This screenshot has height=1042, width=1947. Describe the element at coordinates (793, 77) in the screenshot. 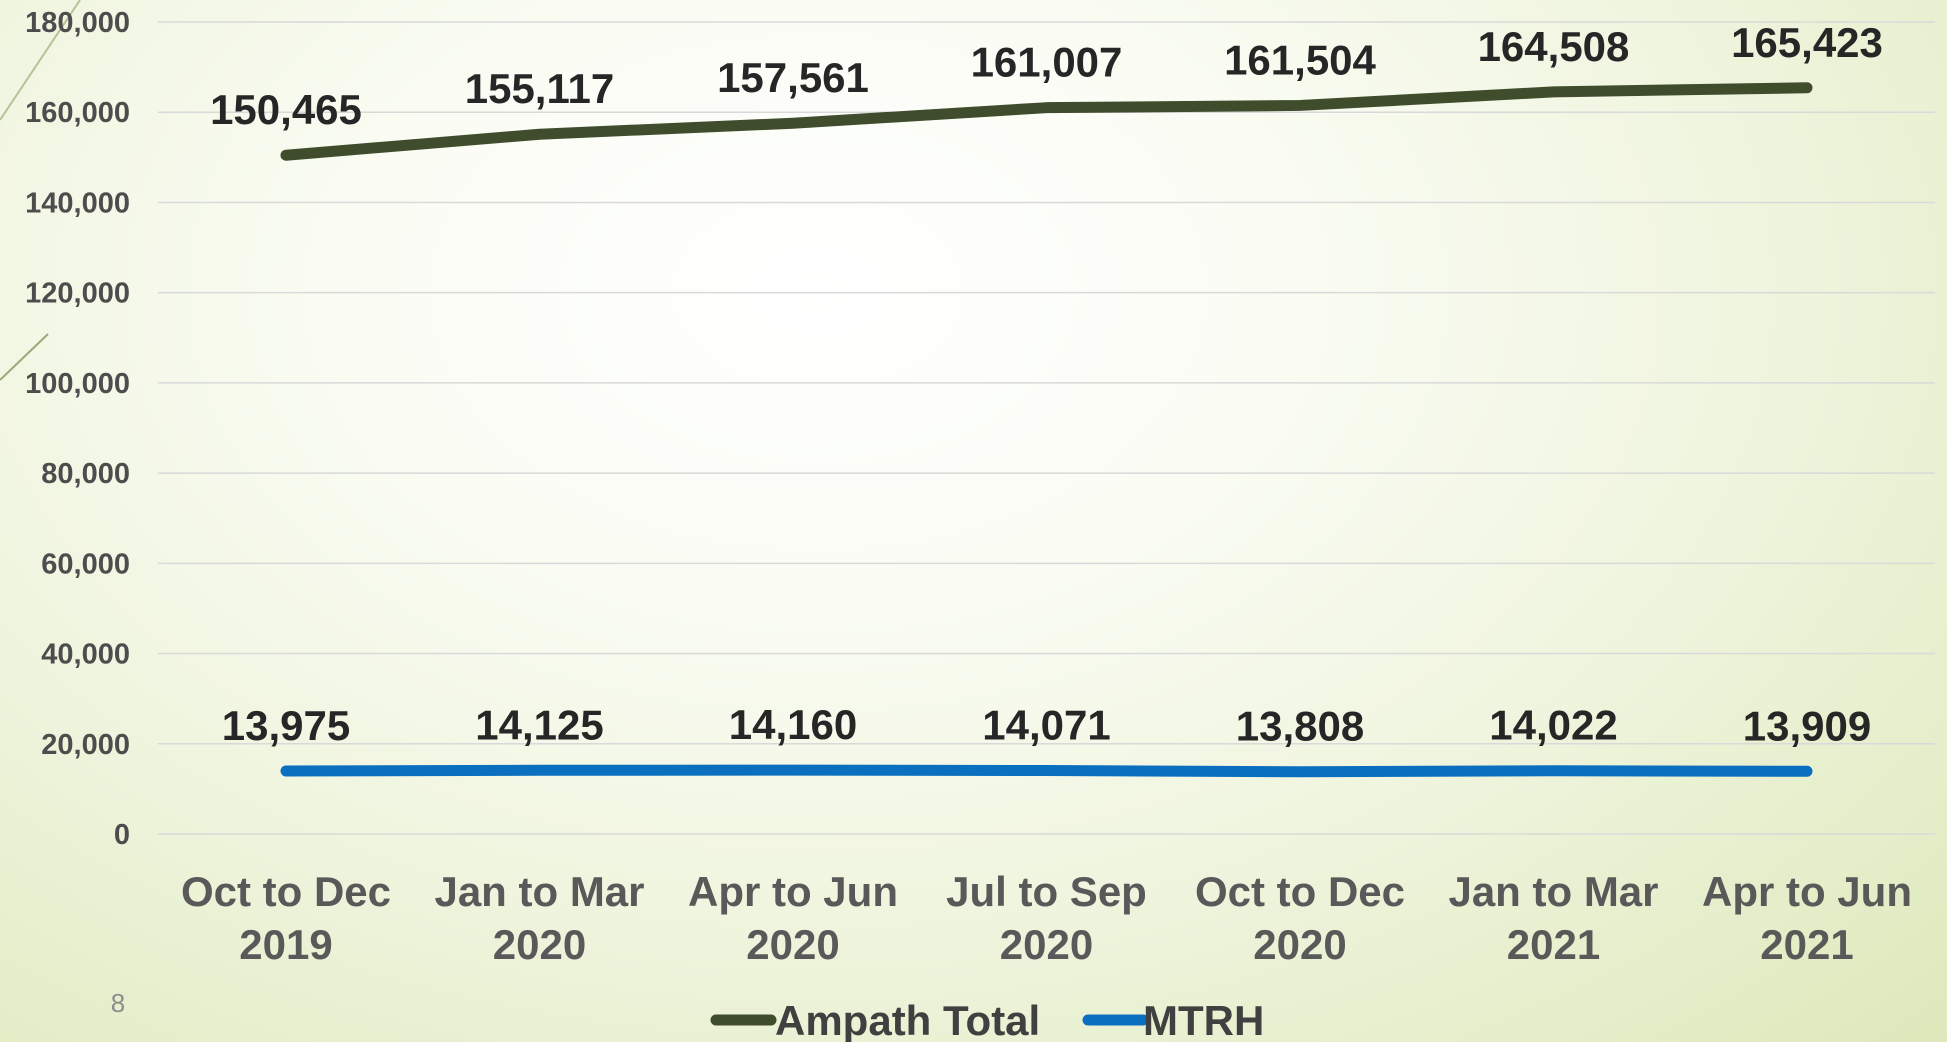

I see `data-label: 157,561` at that location.